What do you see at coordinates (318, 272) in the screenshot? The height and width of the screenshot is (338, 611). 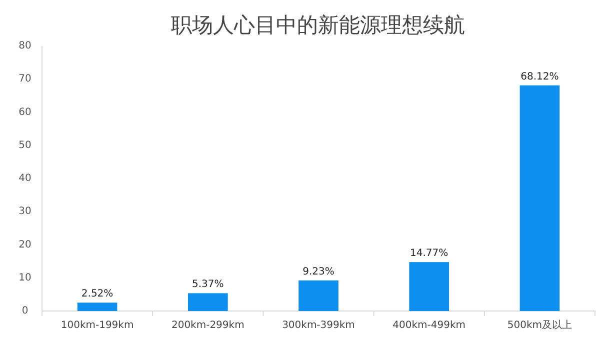 I see `data-label: 9.23%` at bounding box center [318, 272].